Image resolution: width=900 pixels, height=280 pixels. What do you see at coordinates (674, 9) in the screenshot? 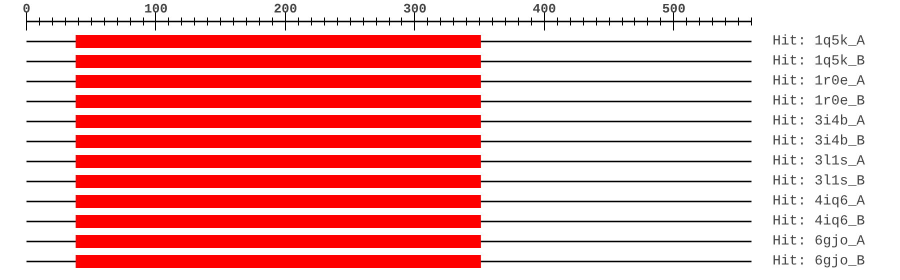
I see `x-tick-label: 500` at bounding box center [674, 9].